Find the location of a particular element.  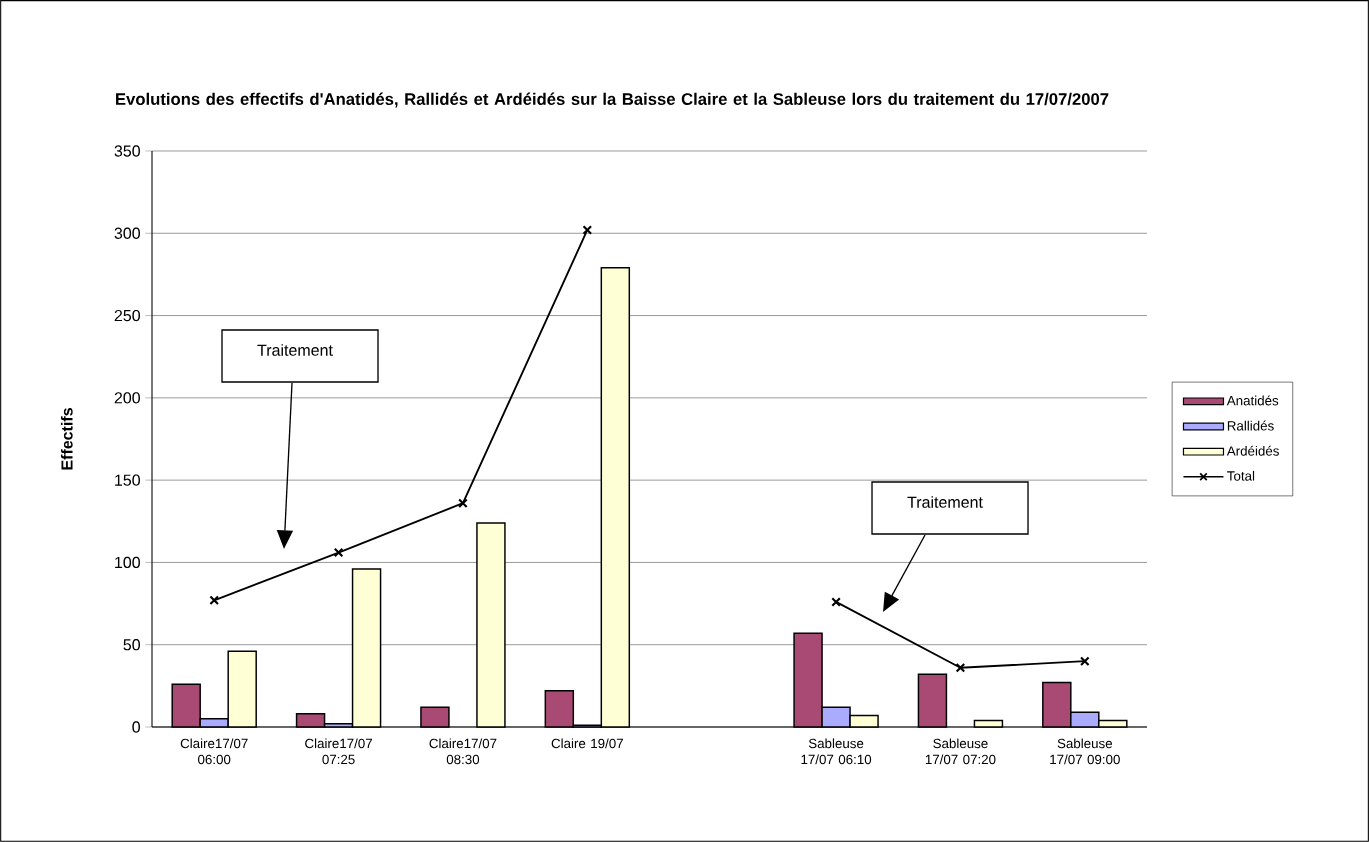

x-tick-label: Claire17/07 06:00 is located at coordinates (214, 751).